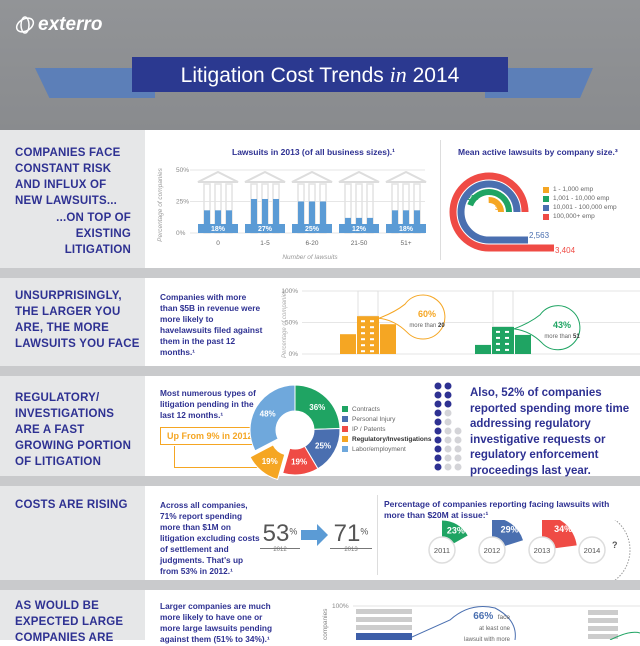 The width and height of the screenshot is (640, 646). Describe the element at coordinates (280, 550) in the screenshot. I see `year-2012: 2012` at that location.